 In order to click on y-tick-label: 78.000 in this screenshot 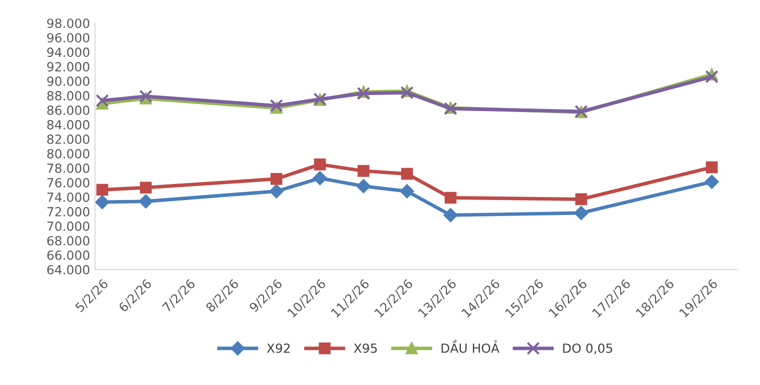, I will do `click(68, 168)`.